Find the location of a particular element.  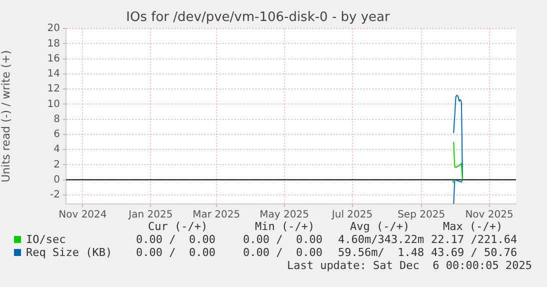

x-tick-label: Nov 2024 is located at coordinates (82, 215).